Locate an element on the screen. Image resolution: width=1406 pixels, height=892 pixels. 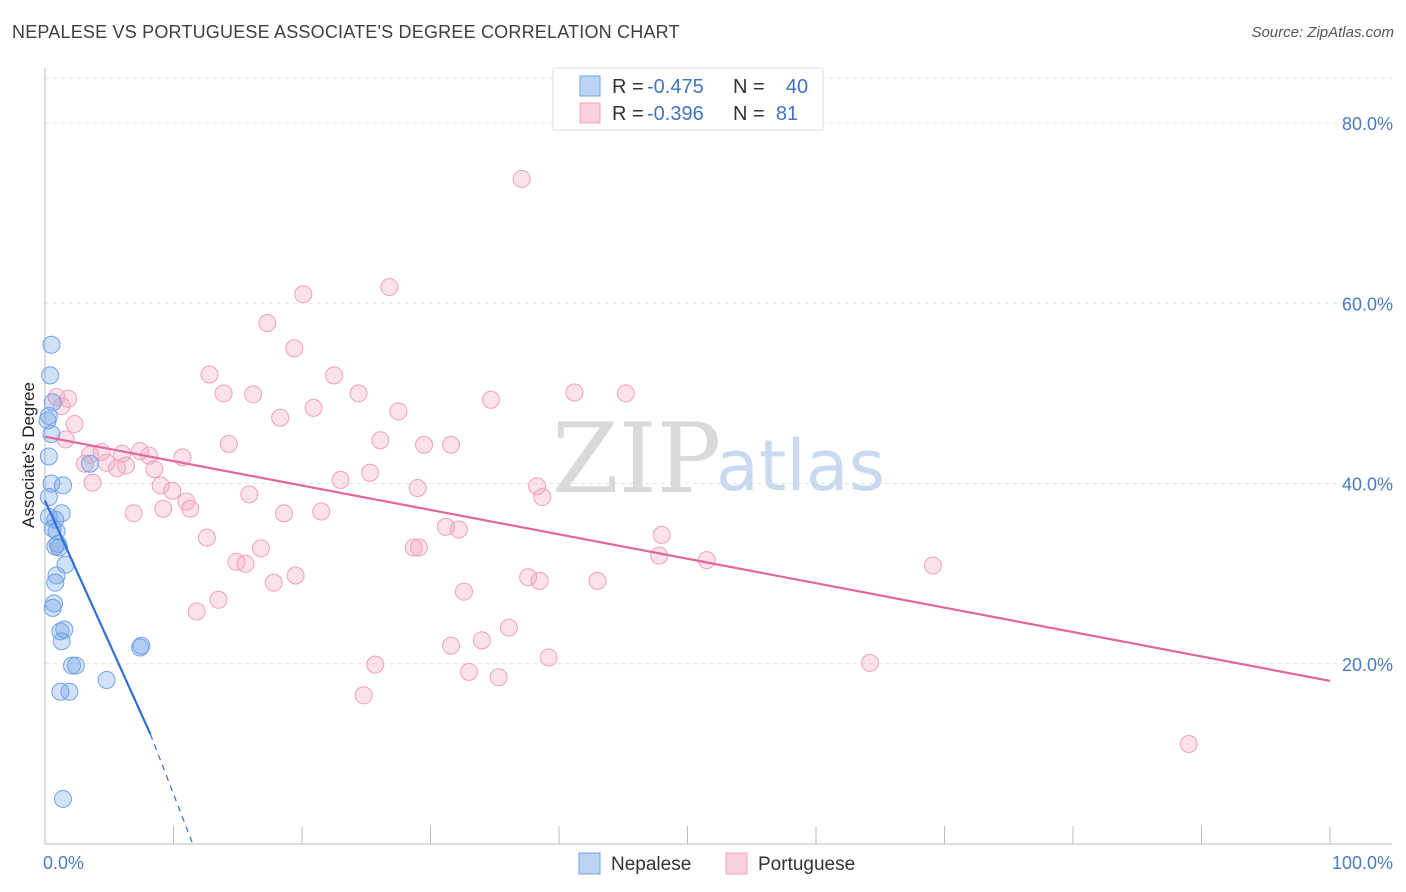
nepalese-trendline-extension is located at coordinates (171, 789).